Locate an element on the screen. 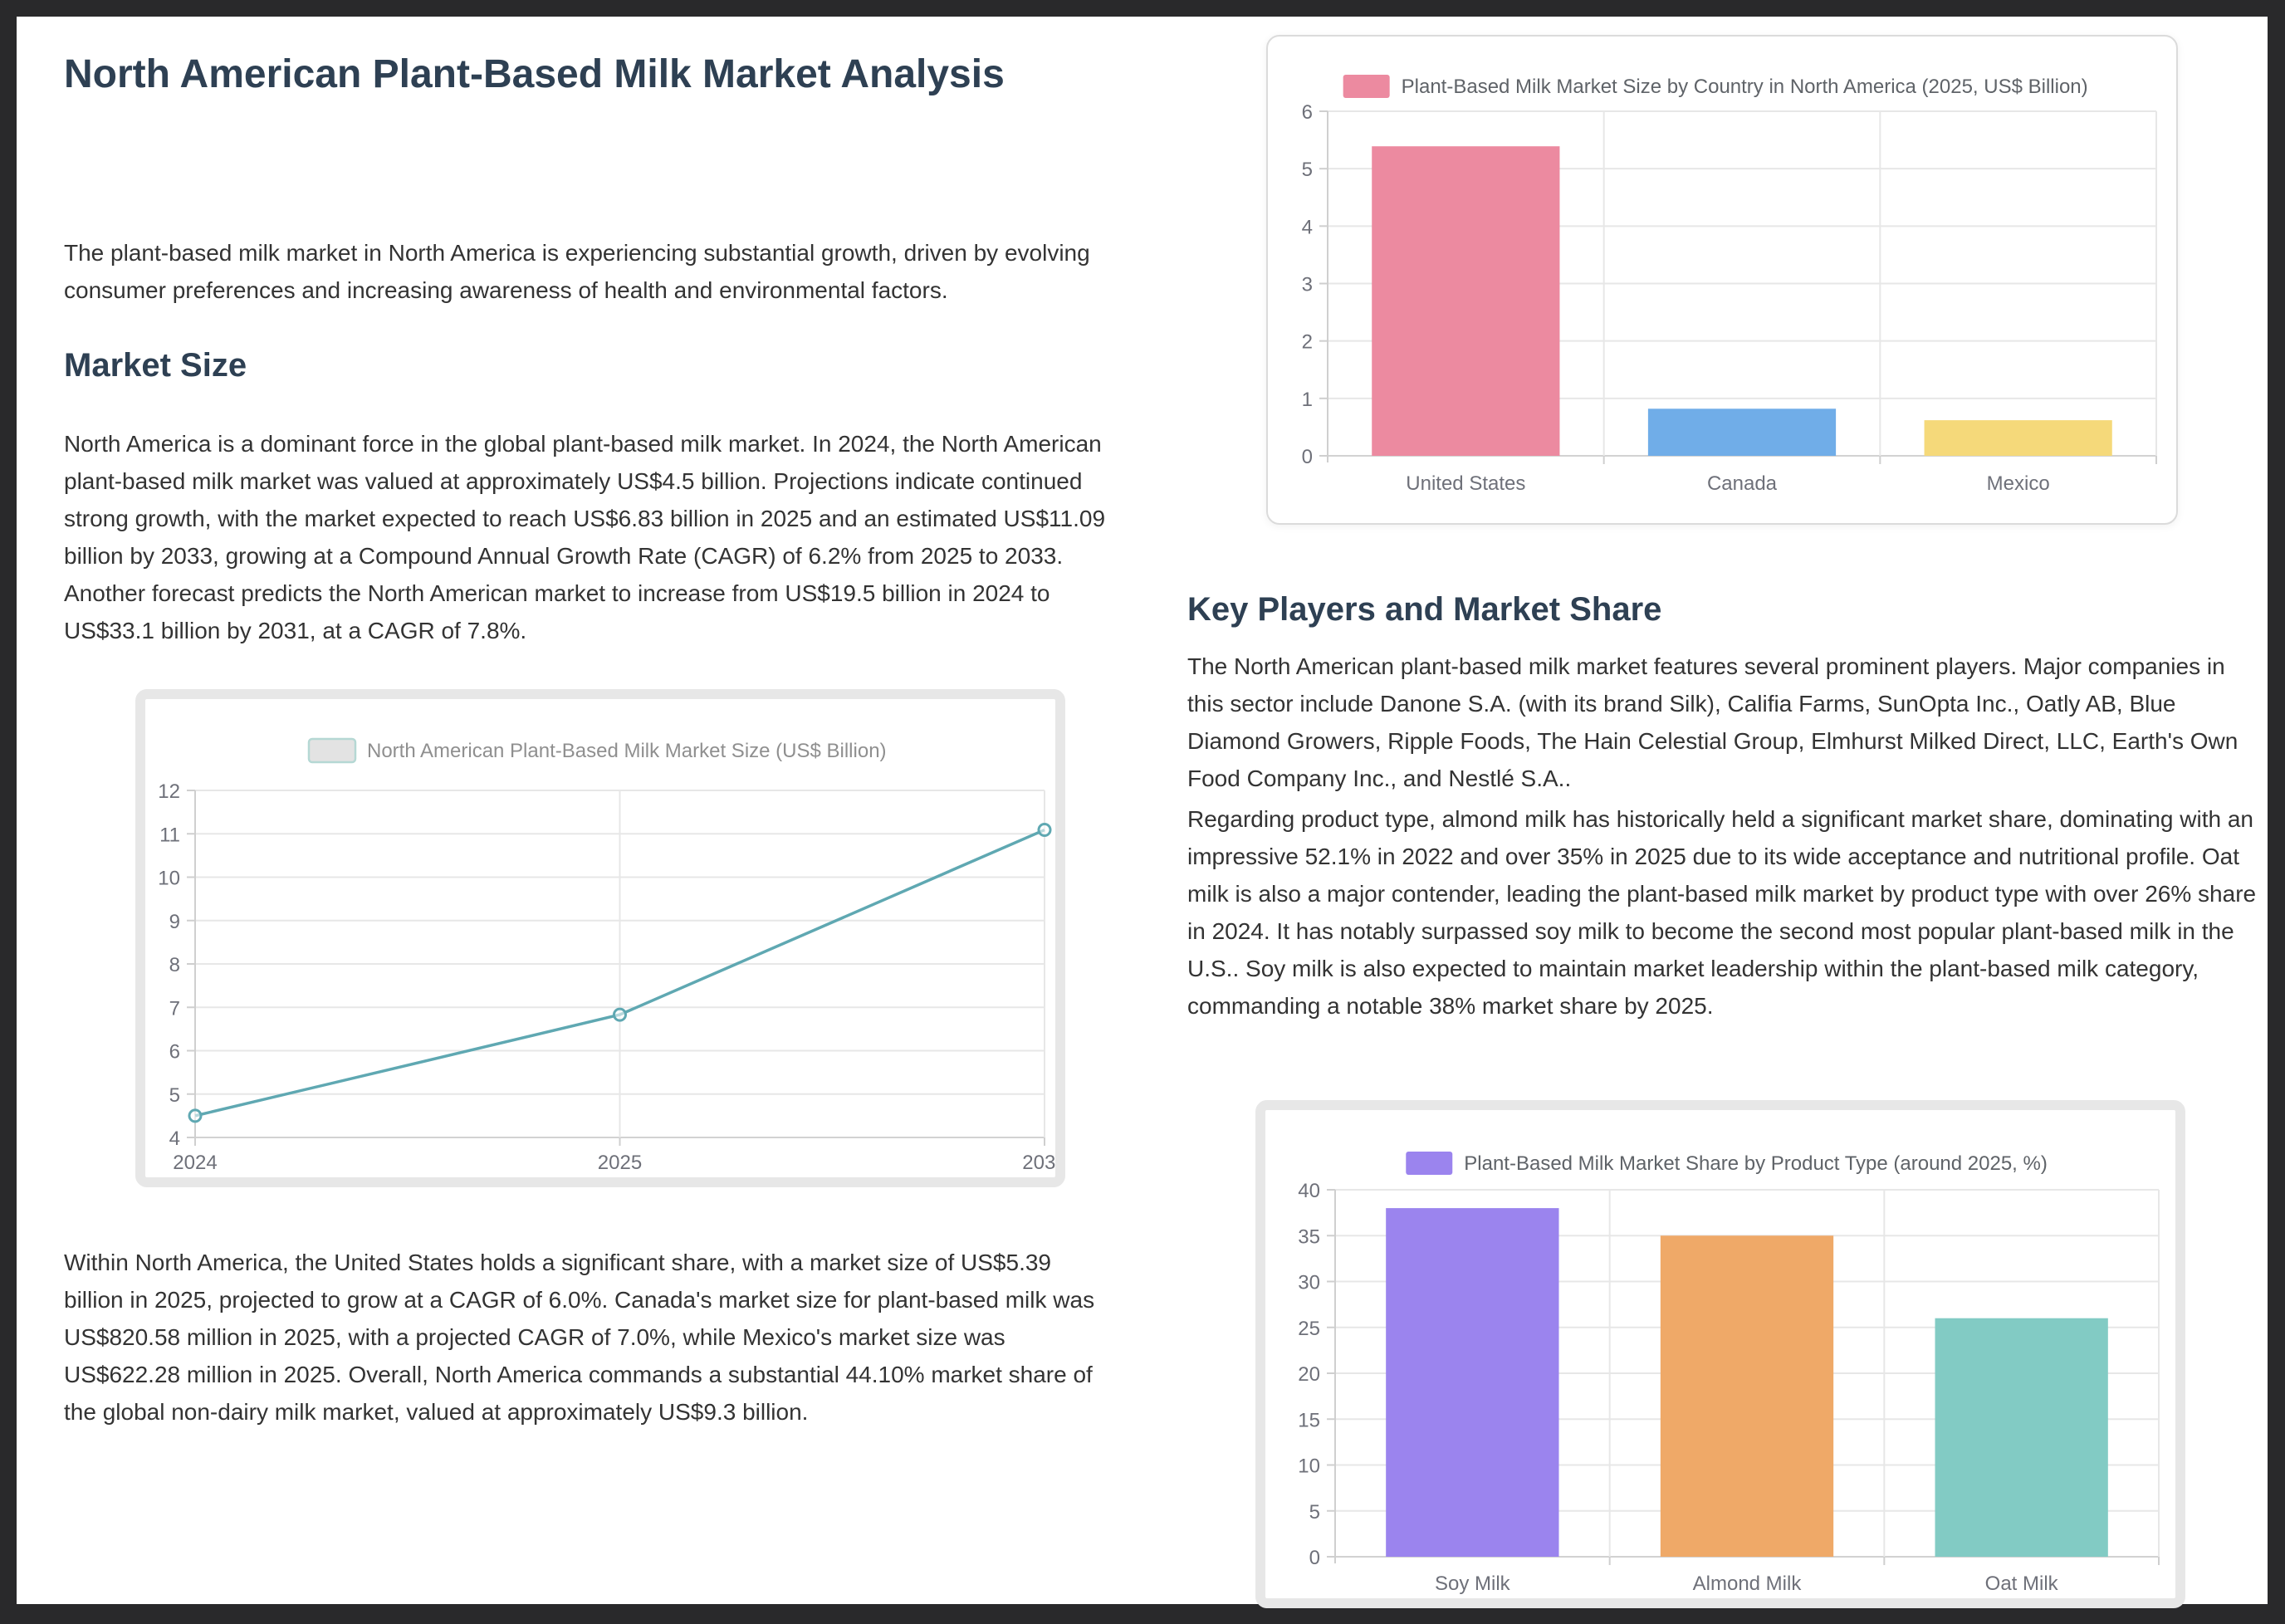  market-size-heading: Market Size is located at coordinates (155, 365).